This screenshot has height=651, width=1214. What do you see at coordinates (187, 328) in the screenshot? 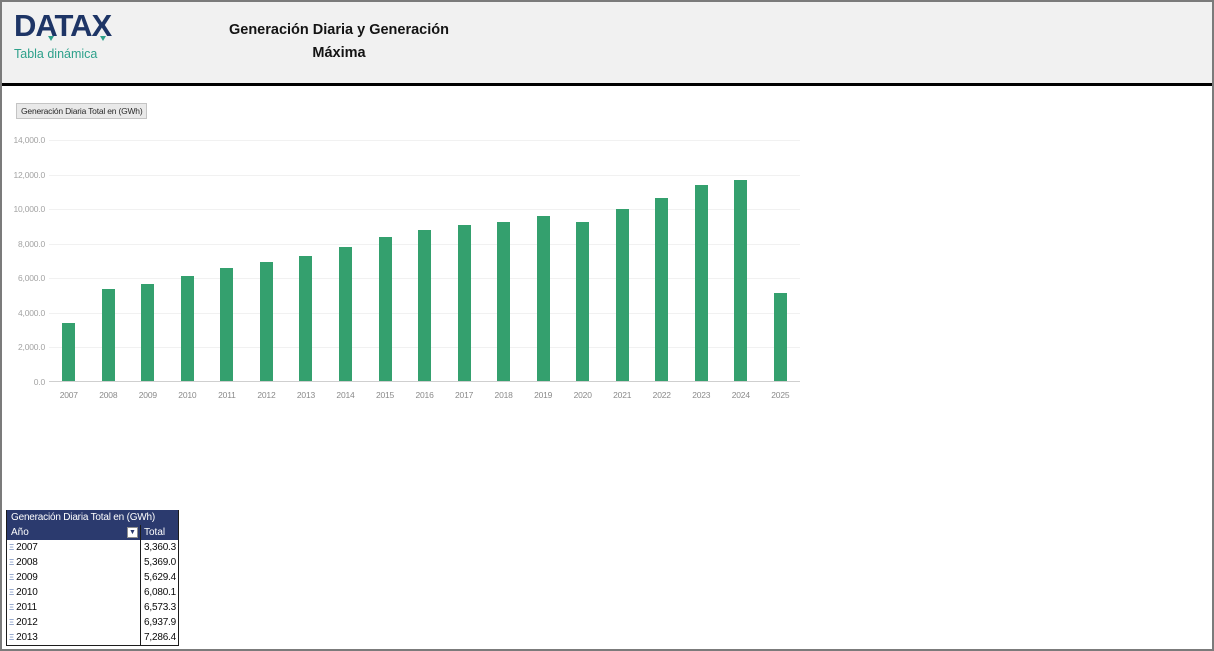
I see `bar-2010` at bounding box center [187, 328].